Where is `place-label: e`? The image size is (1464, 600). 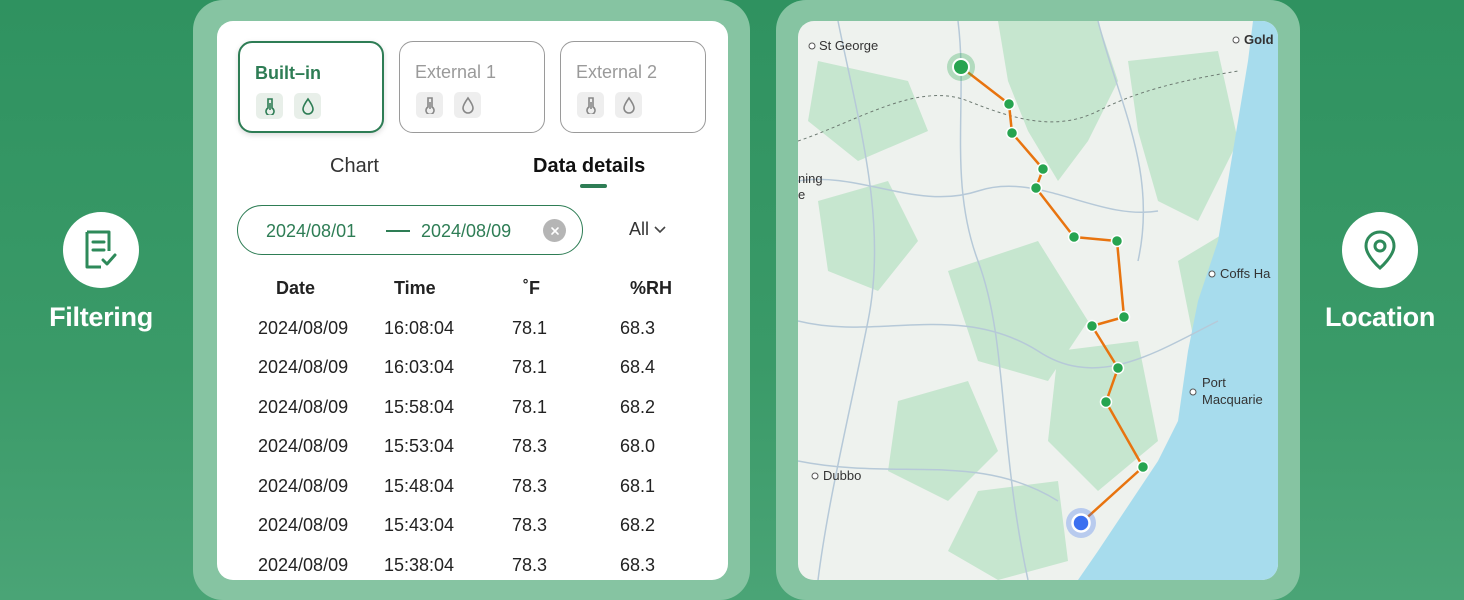 place-label: e is located at coordinates (801, 194).